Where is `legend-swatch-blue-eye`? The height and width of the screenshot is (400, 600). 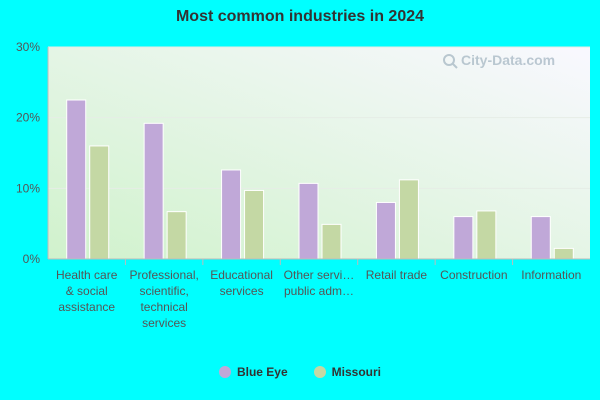
legend-swatch-blue-eye is located at coordinates (224, 372).